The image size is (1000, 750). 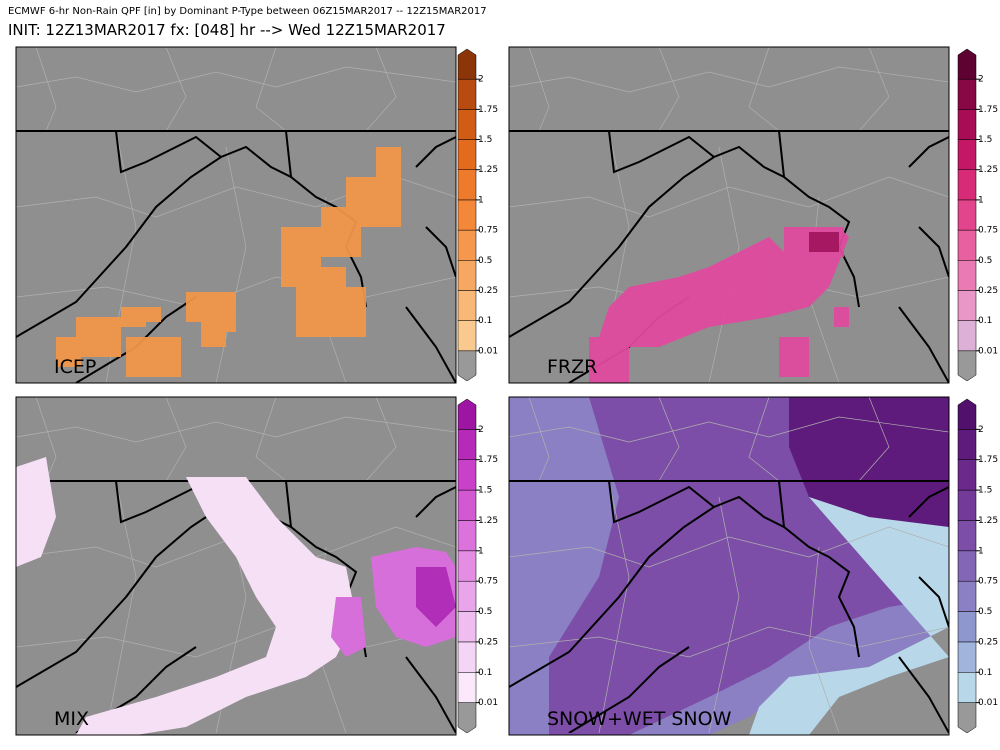 What do you see at coordinates (572, 367) in the screenshot?
I see `panel-label: FRZR` at bounding box center [572, 367].